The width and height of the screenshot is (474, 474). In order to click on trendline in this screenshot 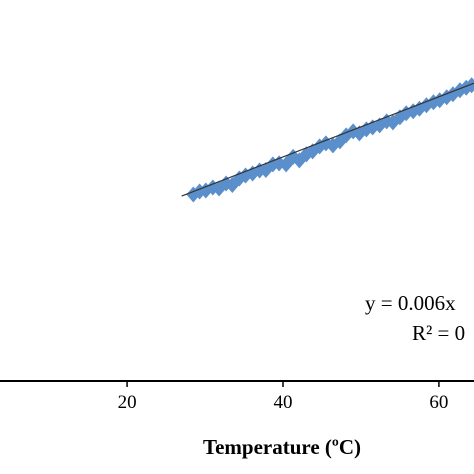, I will do `click(327, 139)`.